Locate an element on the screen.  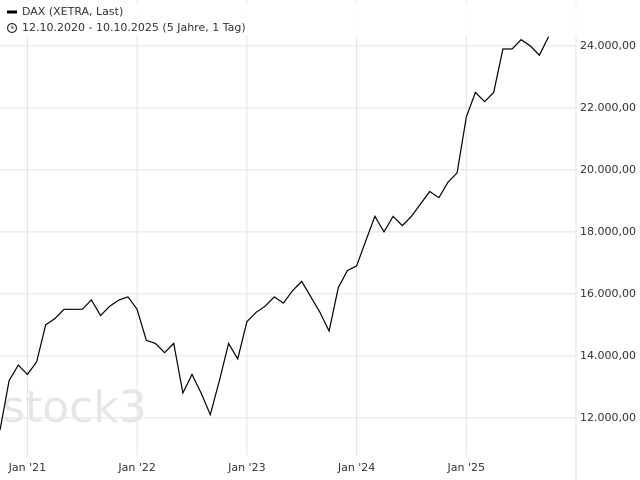
x-tick-label: Jan '25 is located at coordinates (466, 467).